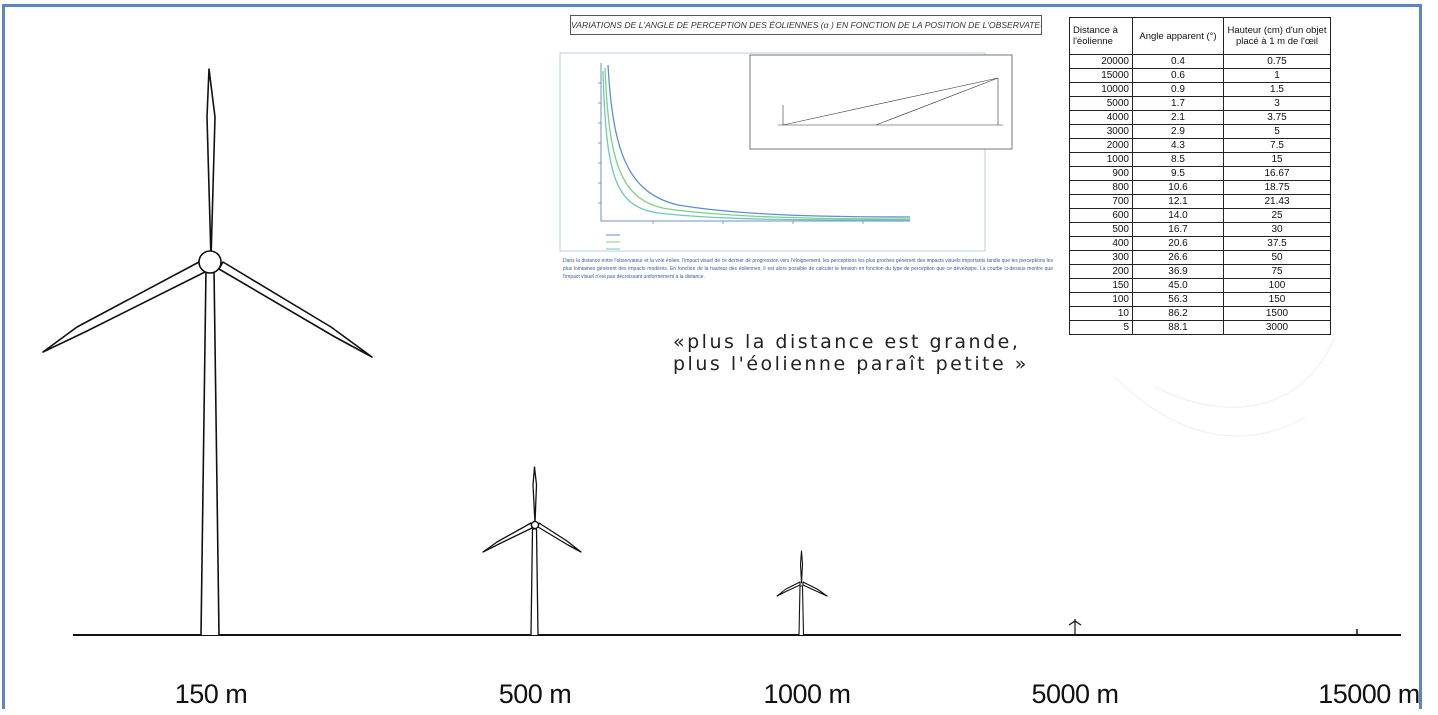  I want to click on table-row: 2000 4.3 7.5, so click(1200, 146).